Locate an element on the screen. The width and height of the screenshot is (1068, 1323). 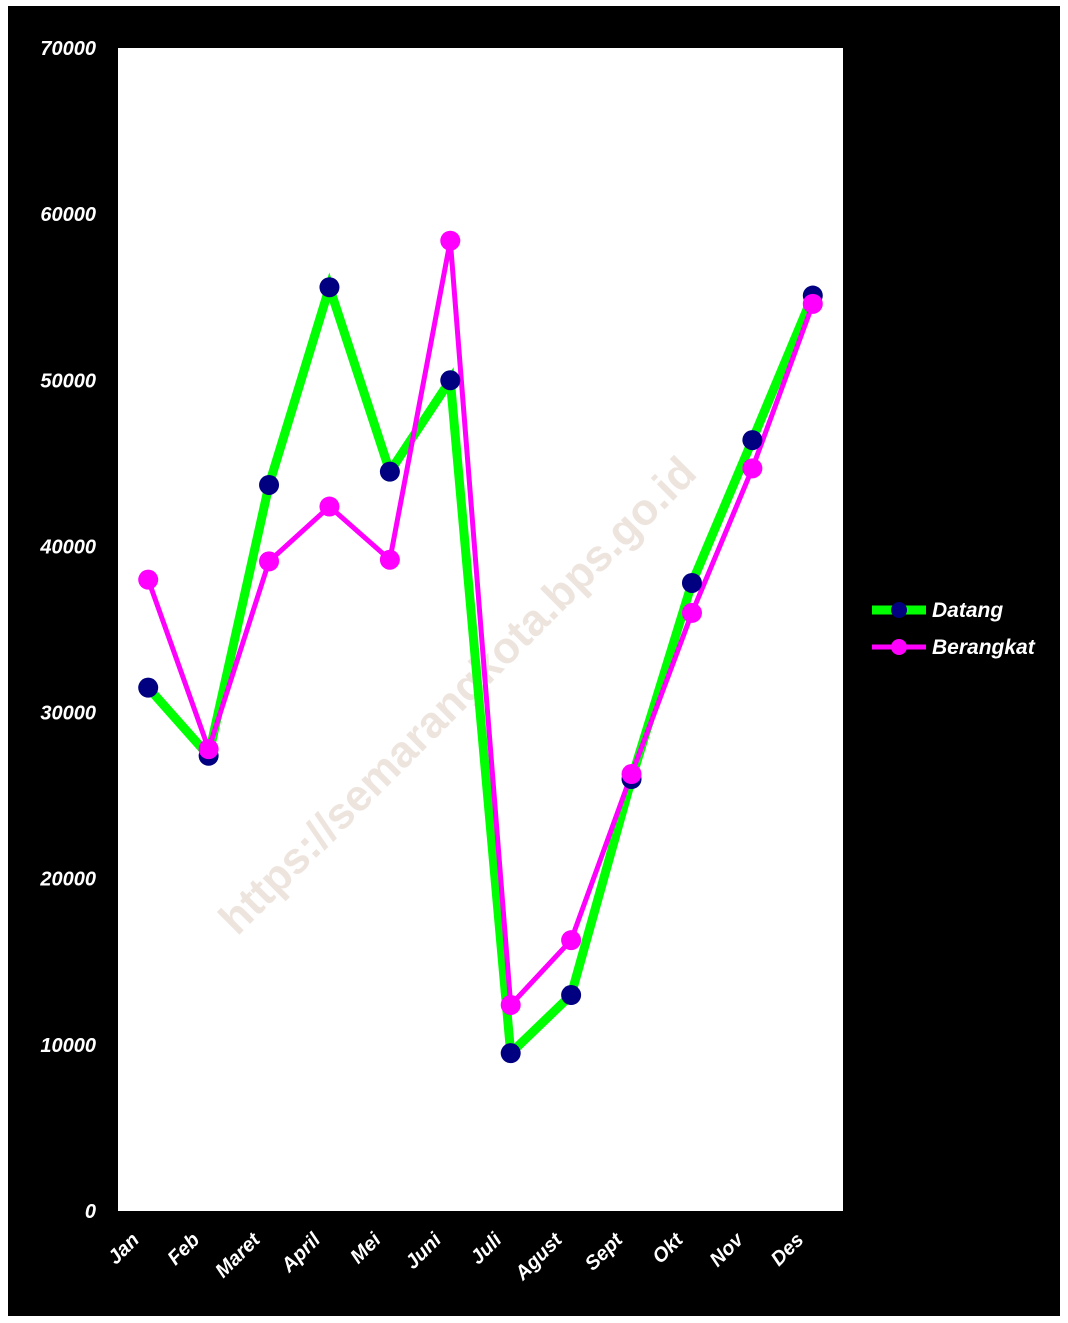
y-tick-label: 20000 is located at coordinates (67, 880).